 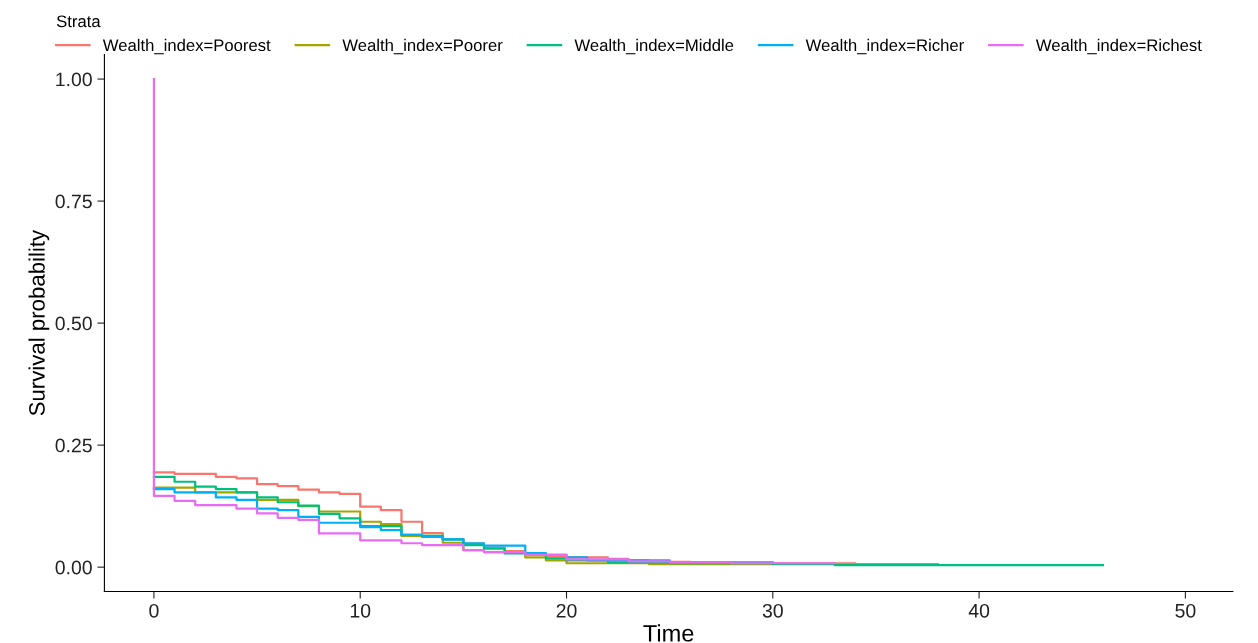 What do you see at coordinates (154, 610) in the screenshot?
I see `x-tick-label: 0` at bounding box center [154, 610].